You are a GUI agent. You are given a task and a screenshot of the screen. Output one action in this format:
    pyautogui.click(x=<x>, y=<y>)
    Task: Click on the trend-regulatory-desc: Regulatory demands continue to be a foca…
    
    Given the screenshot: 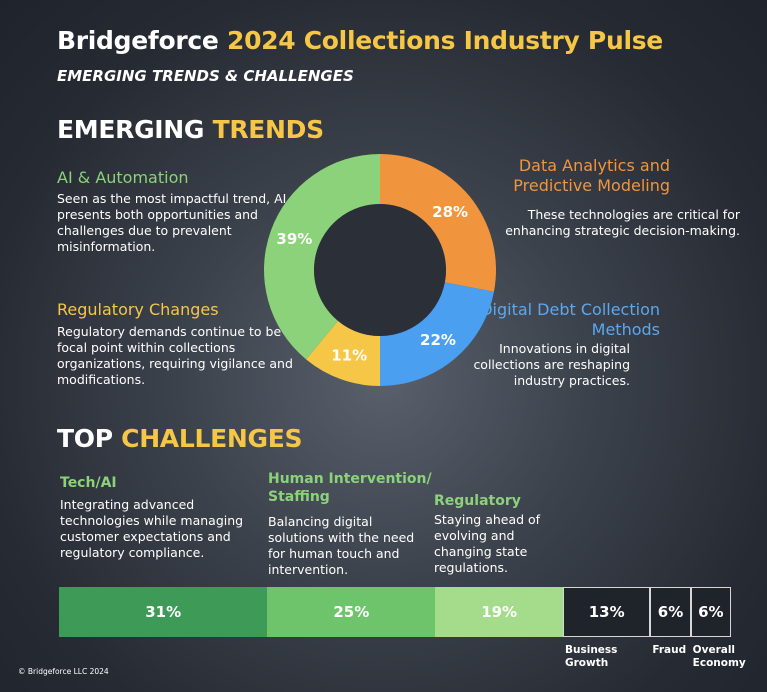 What is the action you would take?
    pyautogui.click(x=175, y=355)
    